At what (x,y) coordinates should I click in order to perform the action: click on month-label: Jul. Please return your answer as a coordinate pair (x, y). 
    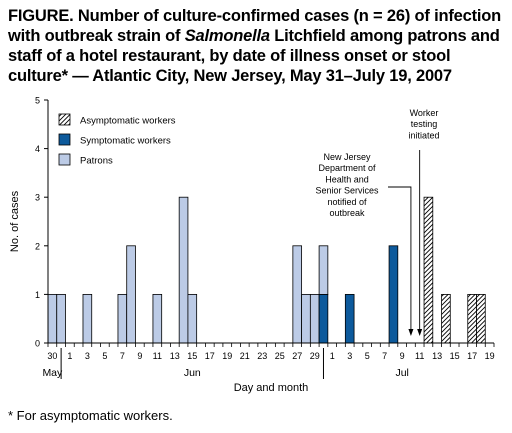
    Looking at the image, I should click on (401, 373).